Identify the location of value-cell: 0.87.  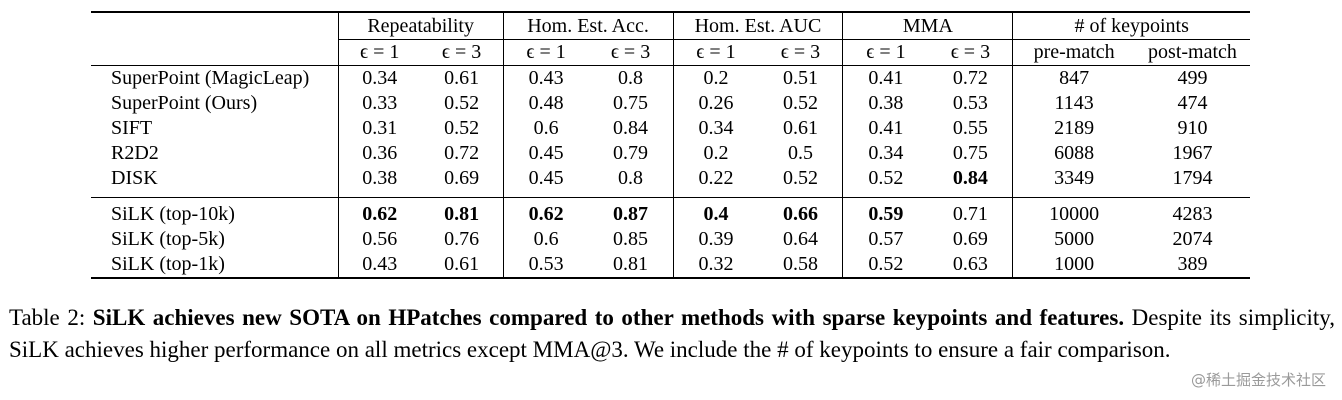
(631, 214).